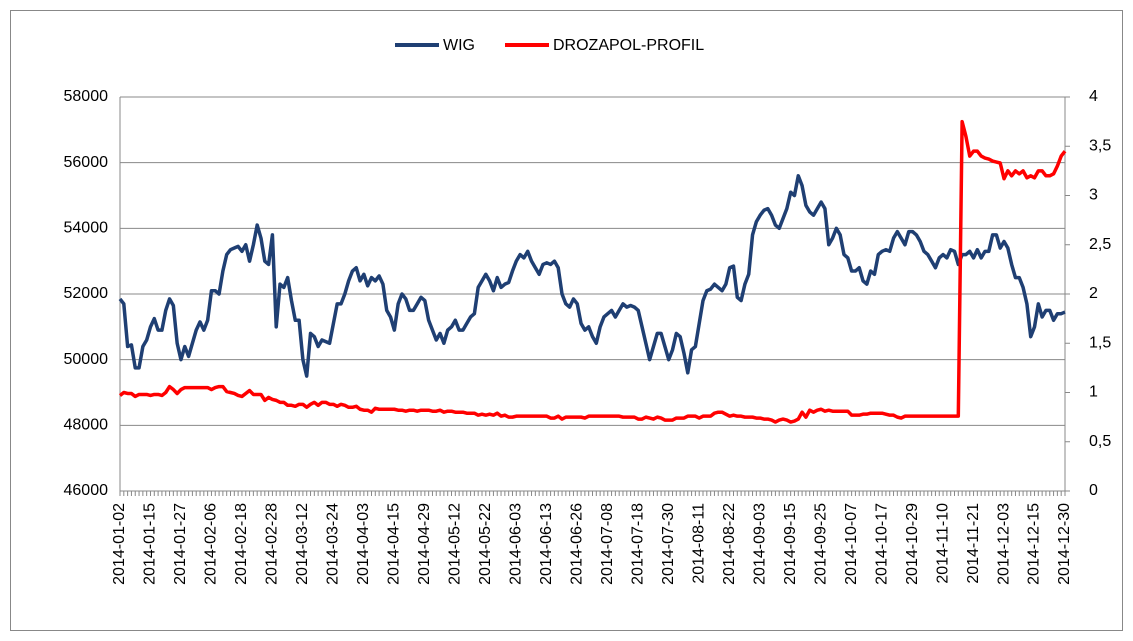 The image size is (1133, 641). What do you see at coordinates (820, 544) in the screenshot?
I see `x-tick-label: 2014-09-25` at bounding box center [820, 544].